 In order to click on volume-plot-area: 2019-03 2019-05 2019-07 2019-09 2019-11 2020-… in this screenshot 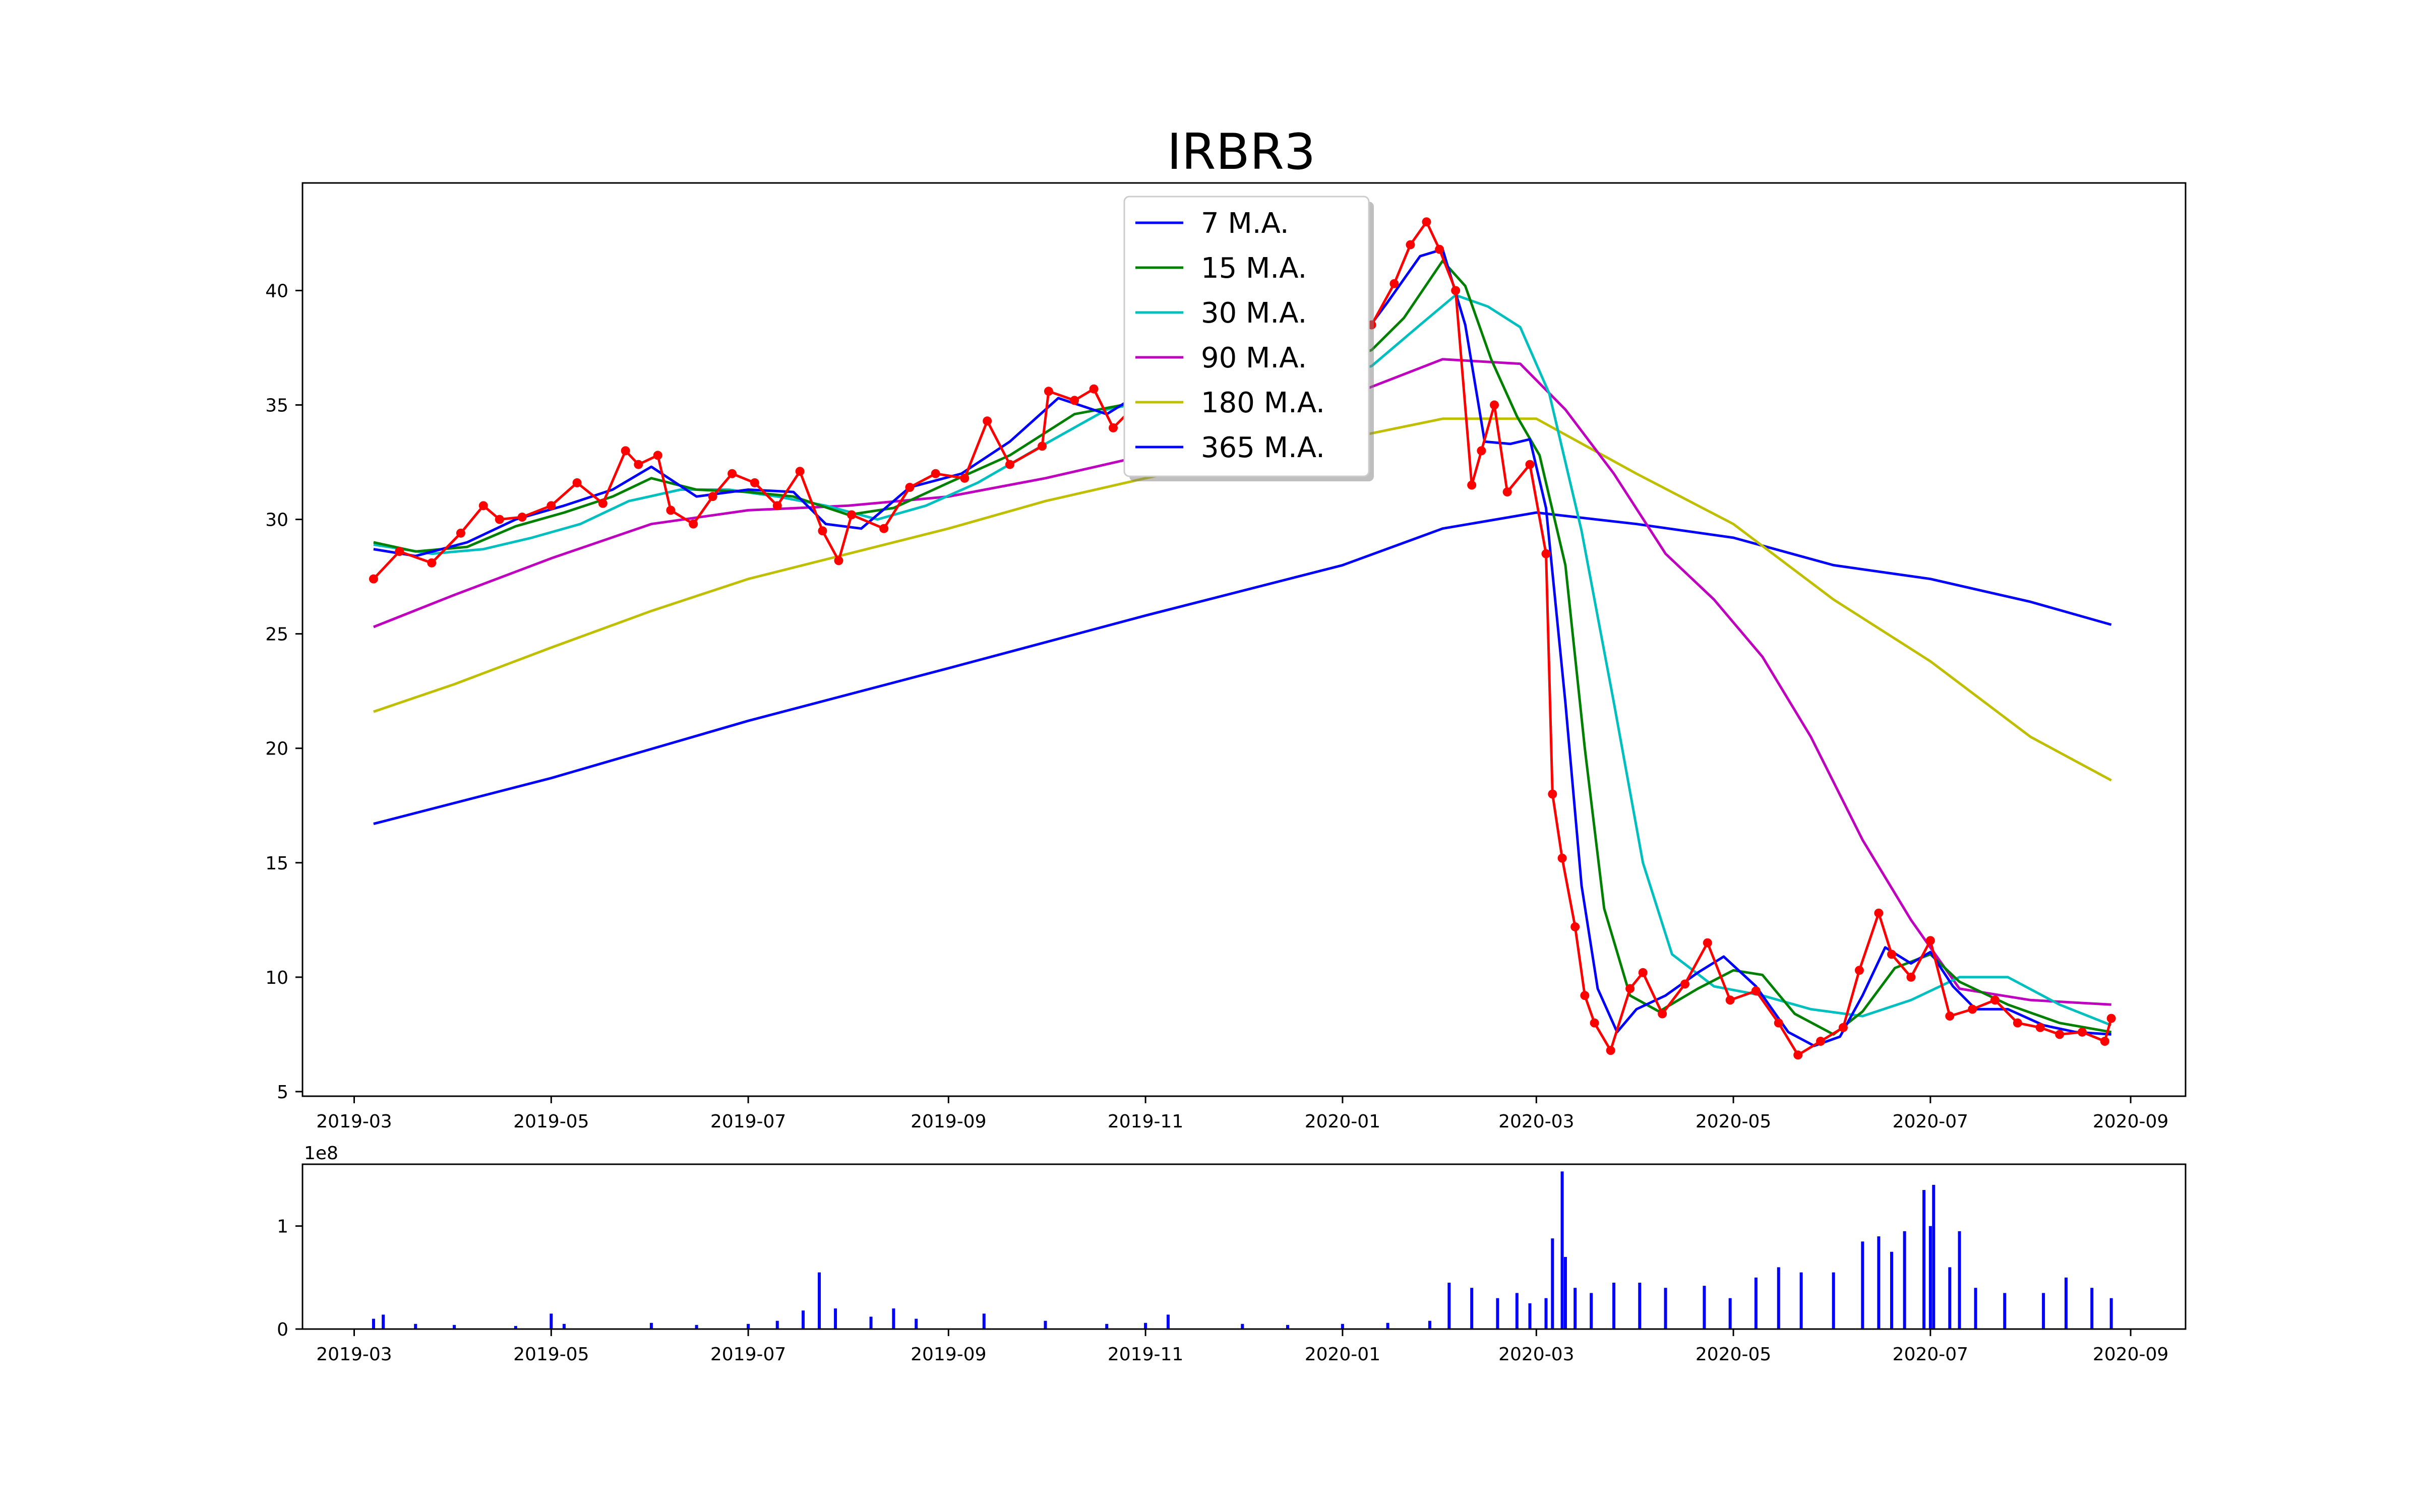, I will do `click(1232, 1264)`.